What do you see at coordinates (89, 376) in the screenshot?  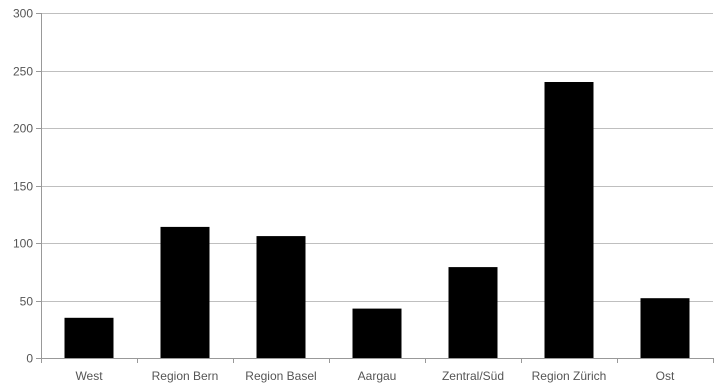 I see `x-tick-label: West` at bounding box center [89, 376].